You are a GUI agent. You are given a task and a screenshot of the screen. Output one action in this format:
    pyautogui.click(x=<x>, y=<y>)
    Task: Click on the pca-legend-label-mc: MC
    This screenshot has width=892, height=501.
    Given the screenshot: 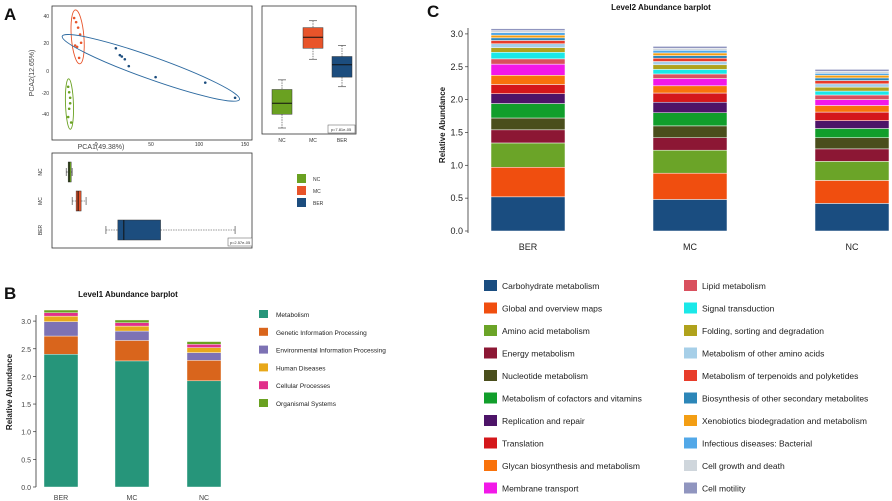 What is the action you would take?
    pyautogui.click(x=317, y=192)
    